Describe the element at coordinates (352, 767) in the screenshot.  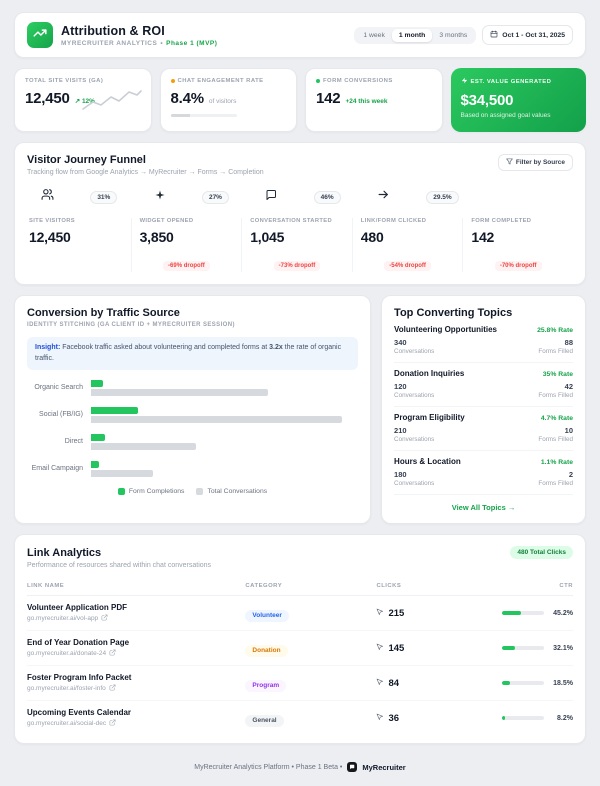
I see `myrecruiter-logo-icon` at that location.